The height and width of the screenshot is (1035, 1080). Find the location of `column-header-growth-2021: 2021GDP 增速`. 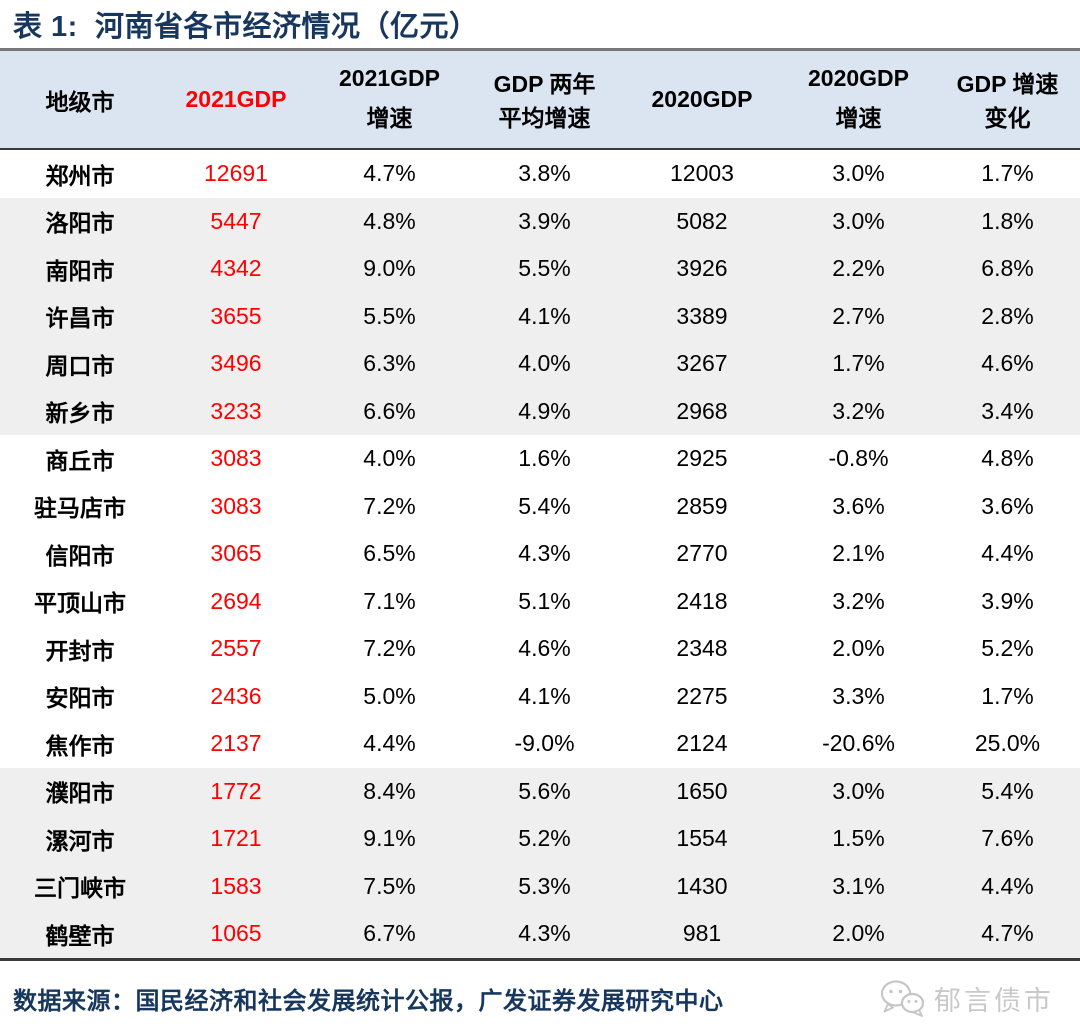

column-header-growth-2021: 2021GDP 增速 is located at coordinates (389, 98).